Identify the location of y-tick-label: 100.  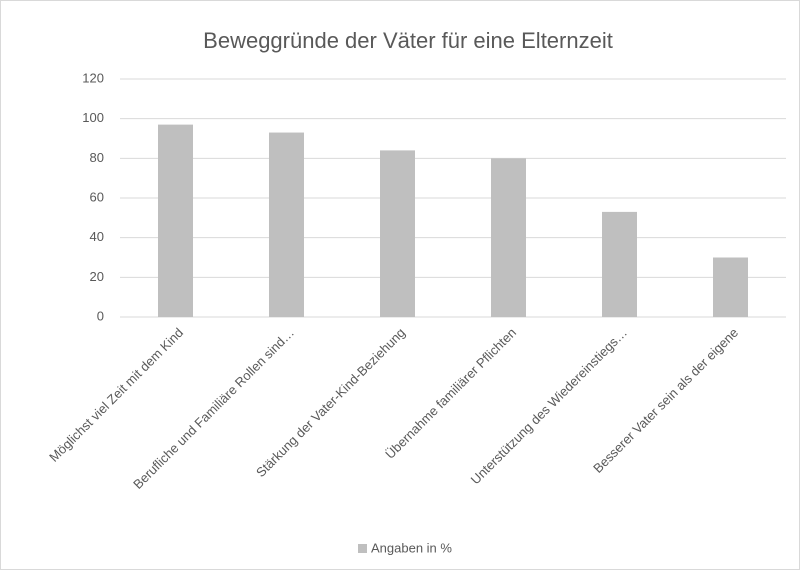
(93, 117).